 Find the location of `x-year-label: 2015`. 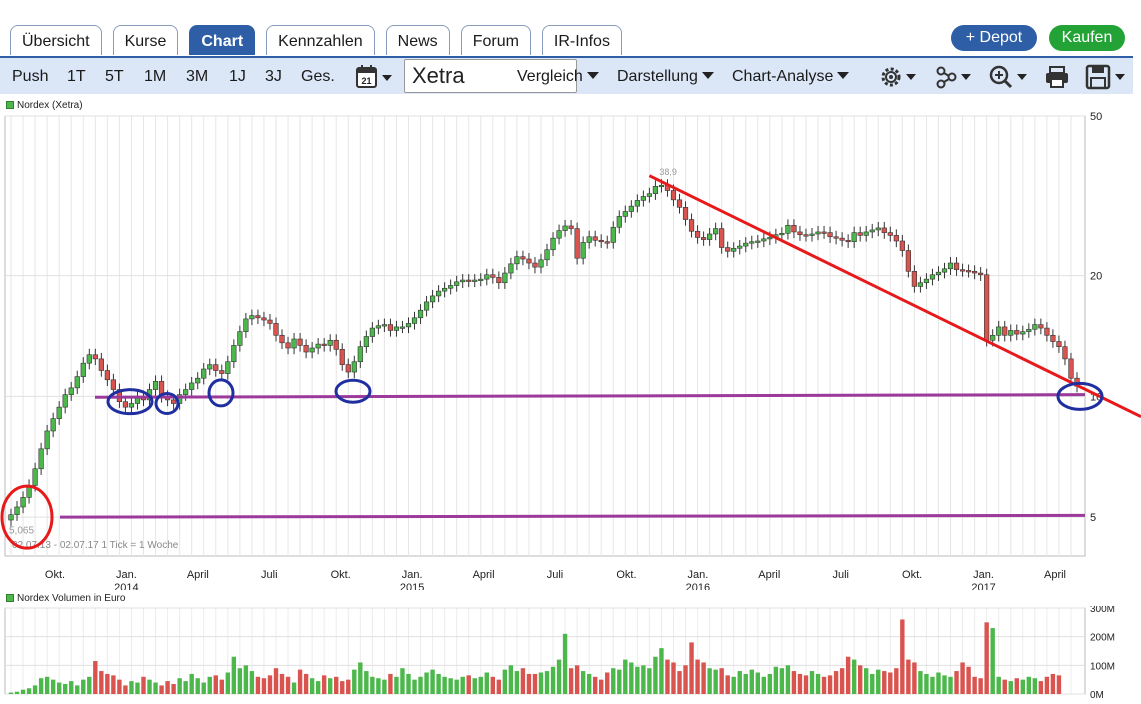

x-year-label: 2015 is located at coordinates (412, 586).